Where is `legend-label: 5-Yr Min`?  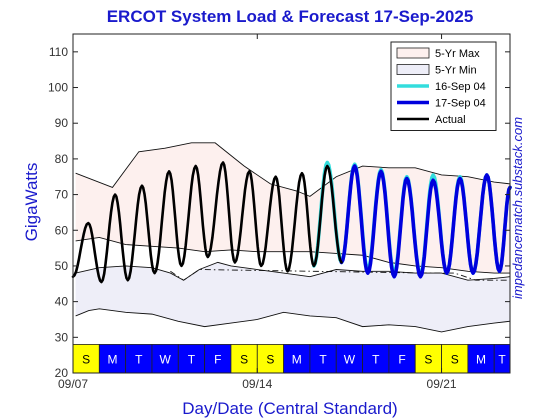 legend-label: 5-Yr Min is located at coordinates (456, 71).